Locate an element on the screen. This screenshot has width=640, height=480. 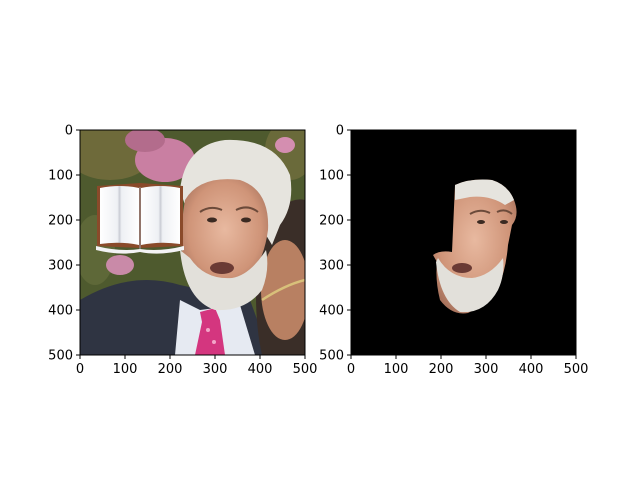
left-y-tick-label: 500 is located at coordinates (60, 356).